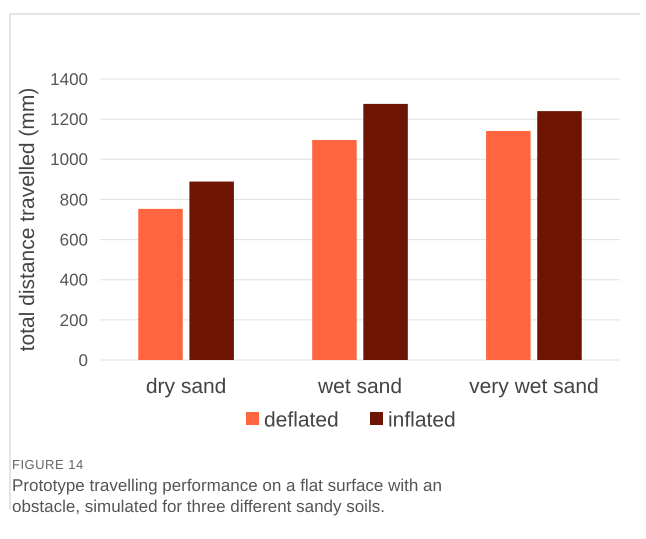 This screenshot has height=539, width=646. What do you see at coordinates (359, 386) in the screenshot?
I see `x-tick-label: wet sand` at bounding box center [359, 386].